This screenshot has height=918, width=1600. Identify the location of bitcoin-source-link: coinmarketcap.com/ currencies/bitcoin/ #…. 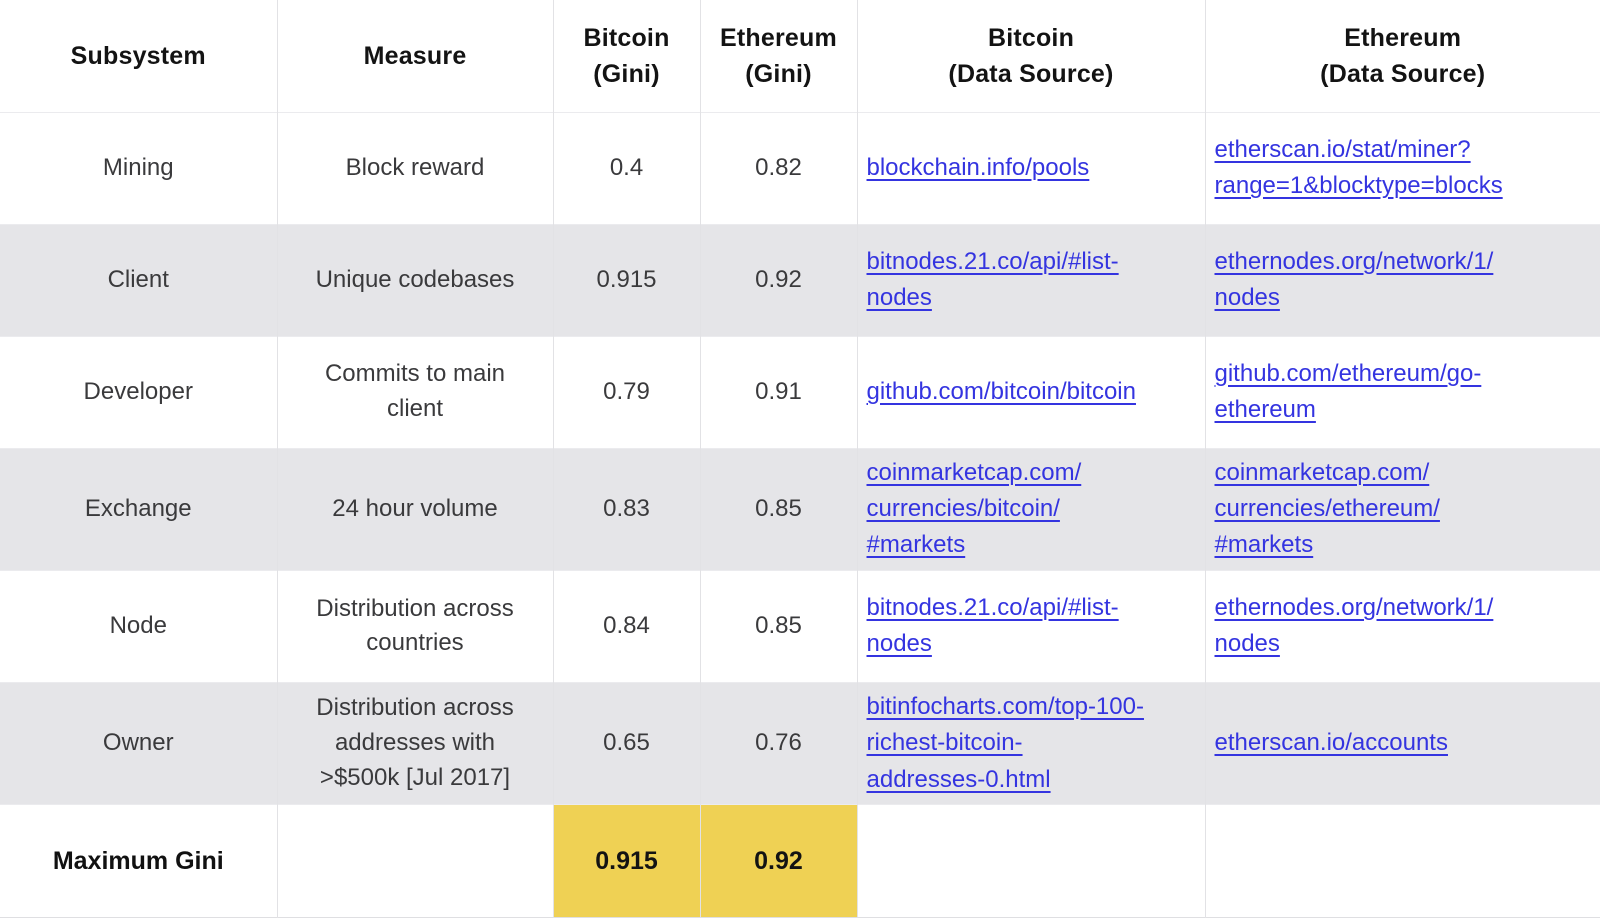
(974, 508).